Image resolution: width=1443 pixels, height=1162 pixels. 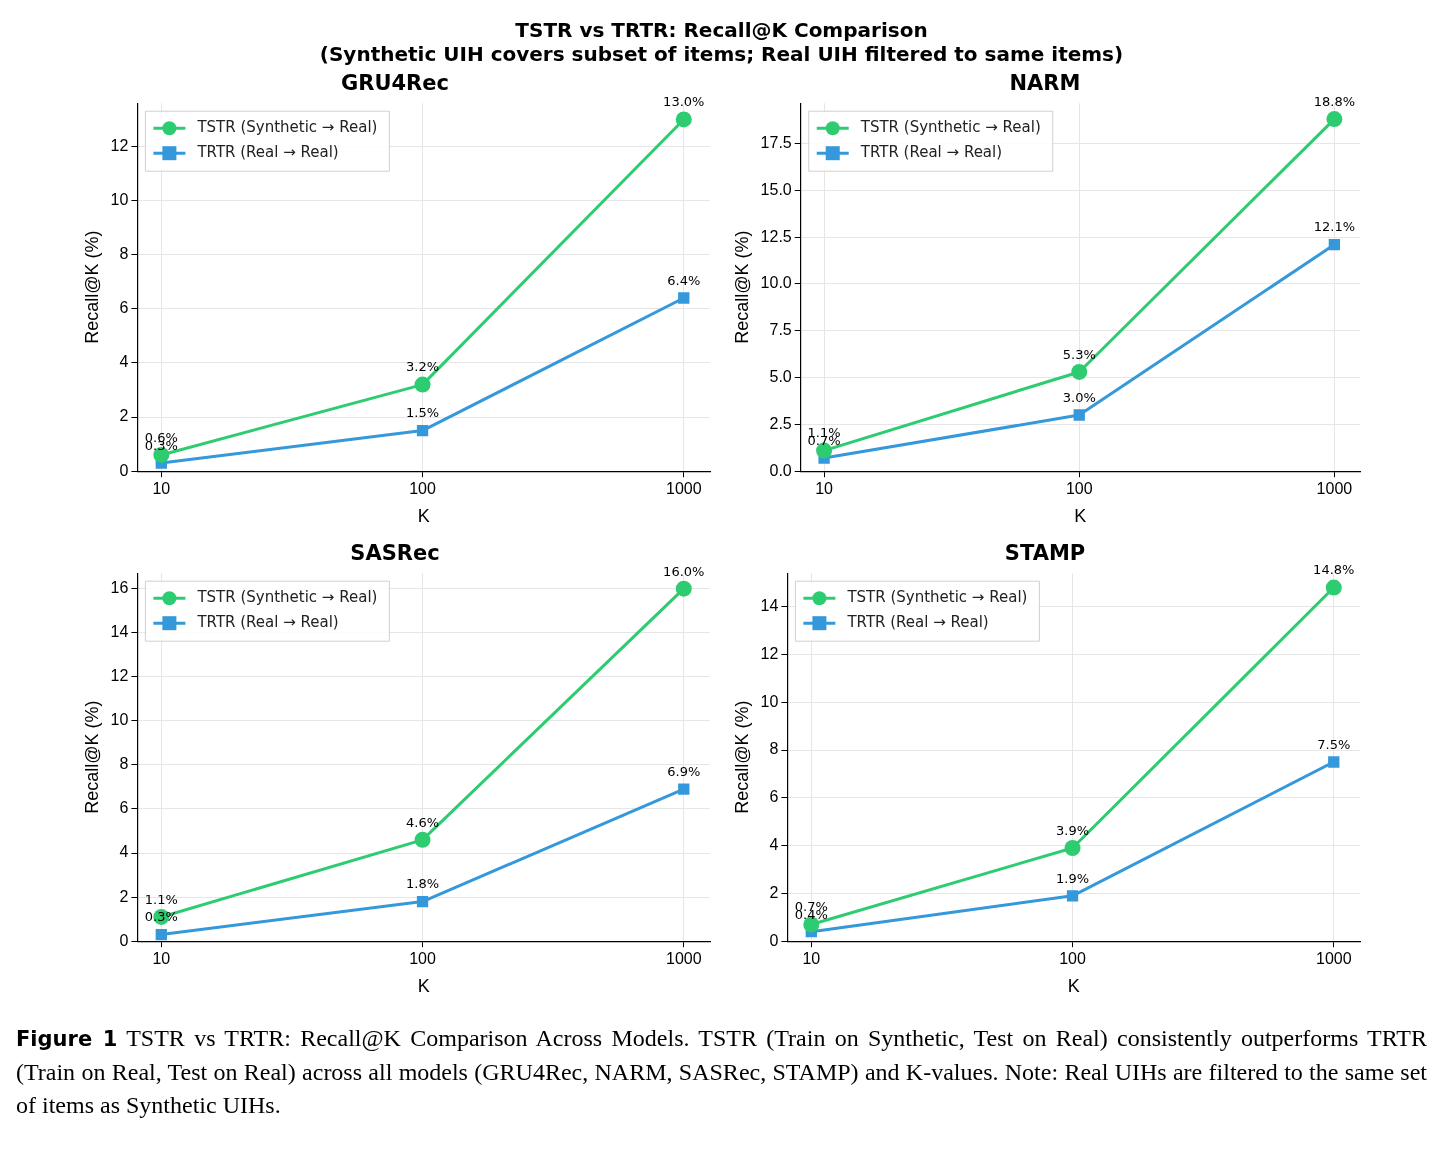 What do you see at coordinates (1334, 227) in the screenshot?
I see `data-label: 12.1%` at bounding box center [1334, 227].